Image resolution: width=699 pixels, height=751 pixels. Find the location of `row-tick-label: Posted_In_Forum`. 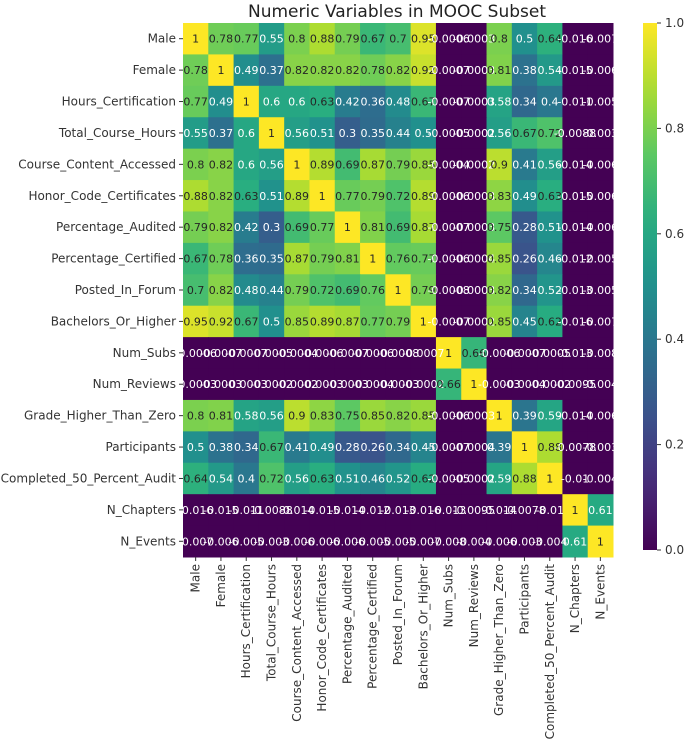

row-tick-label: Posted_In_Forum is located at coordinates (125, 290).